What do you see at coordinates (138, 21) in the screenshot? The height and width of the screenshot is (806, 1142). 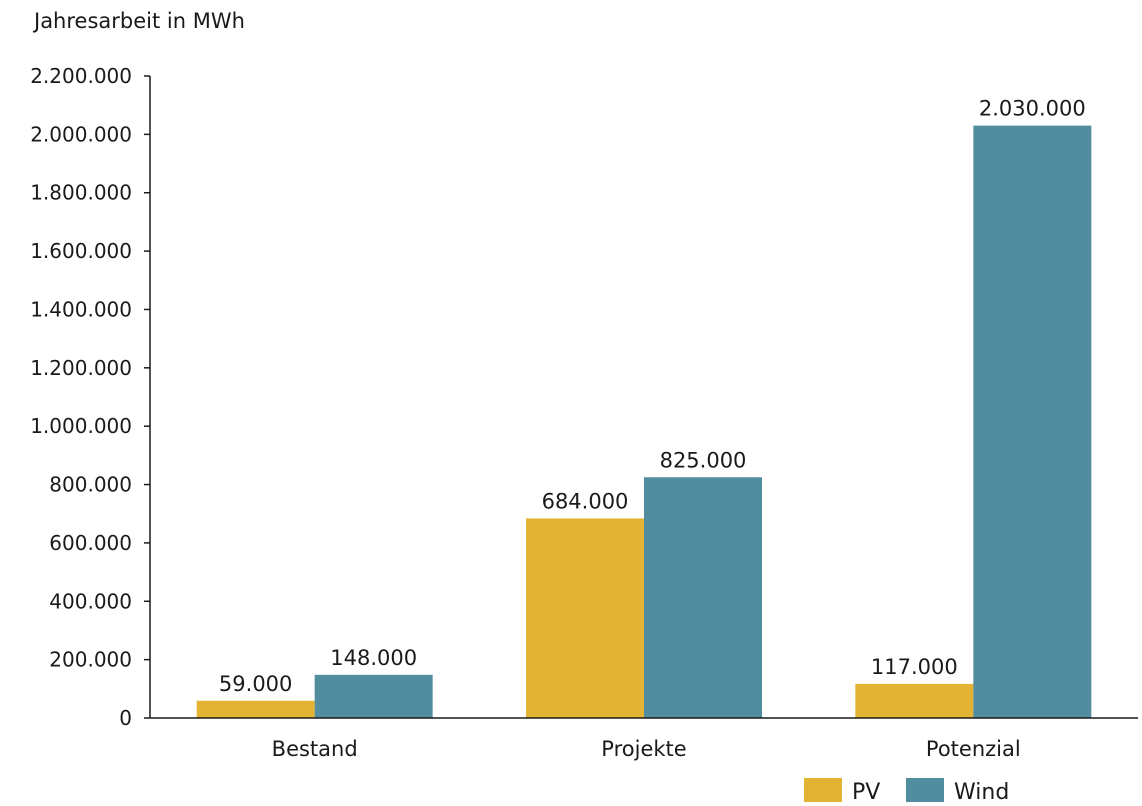 I see `y-axis-label: Jahresarbeit in MWh` at bounding box center [138, 21].